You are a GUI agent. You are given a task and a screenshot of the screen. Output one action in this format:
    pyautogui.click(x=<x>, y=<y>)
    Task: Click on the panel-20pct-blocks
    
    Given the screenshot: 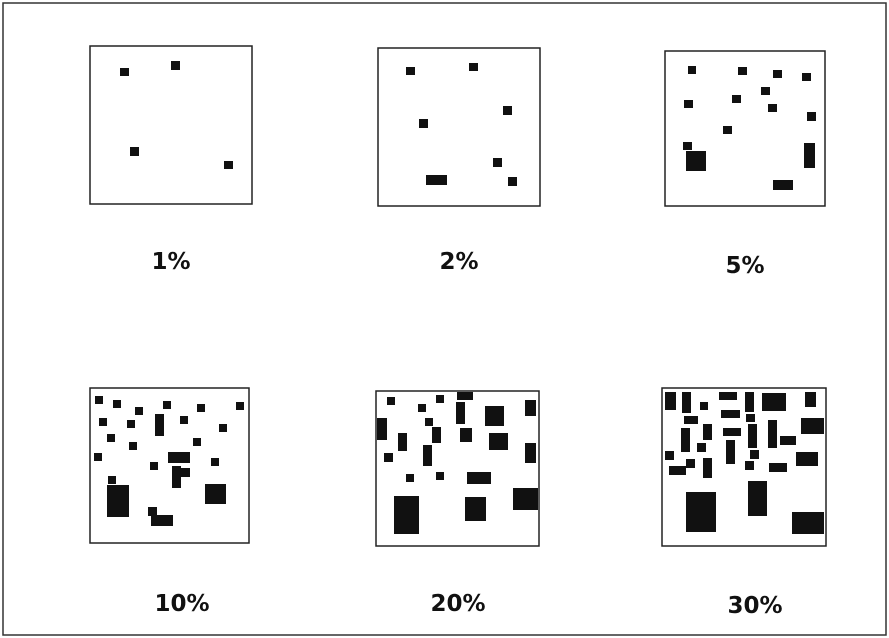 What is the action you would take?
    pyautogui.click(x=457, y=463)
    